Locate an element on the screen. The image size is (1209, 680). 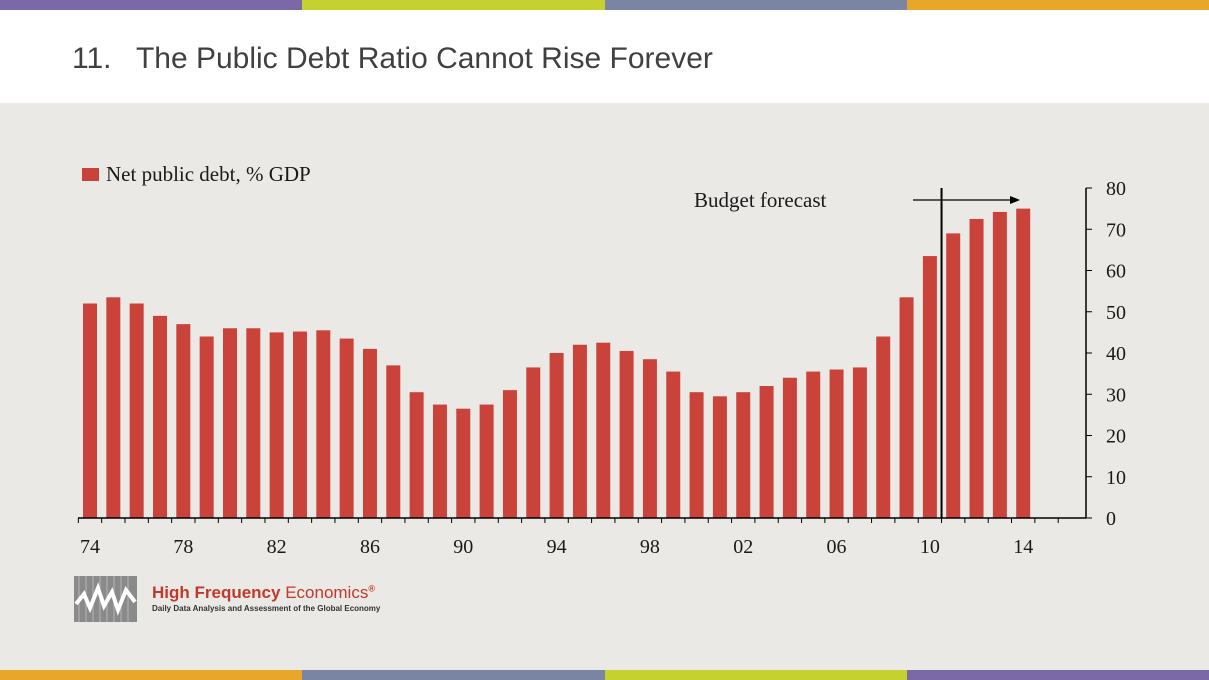
y-tick-label: 60 is located at coordinates (1116, 272).